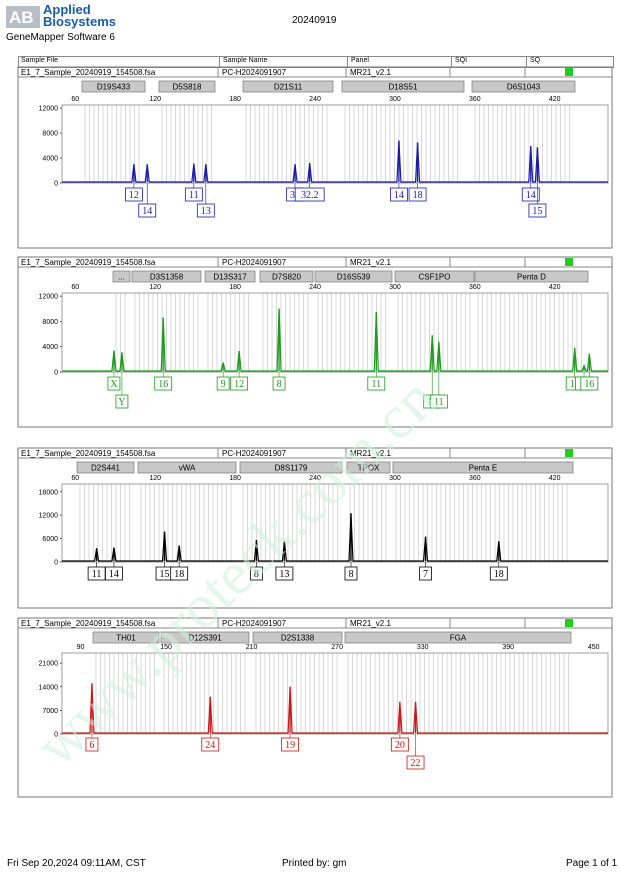 The width and height of the screenshot is (620, 877). Describe the element at coordinates (67, 9) in the screenshot. I see `brand-line-1: Applied` at that location.